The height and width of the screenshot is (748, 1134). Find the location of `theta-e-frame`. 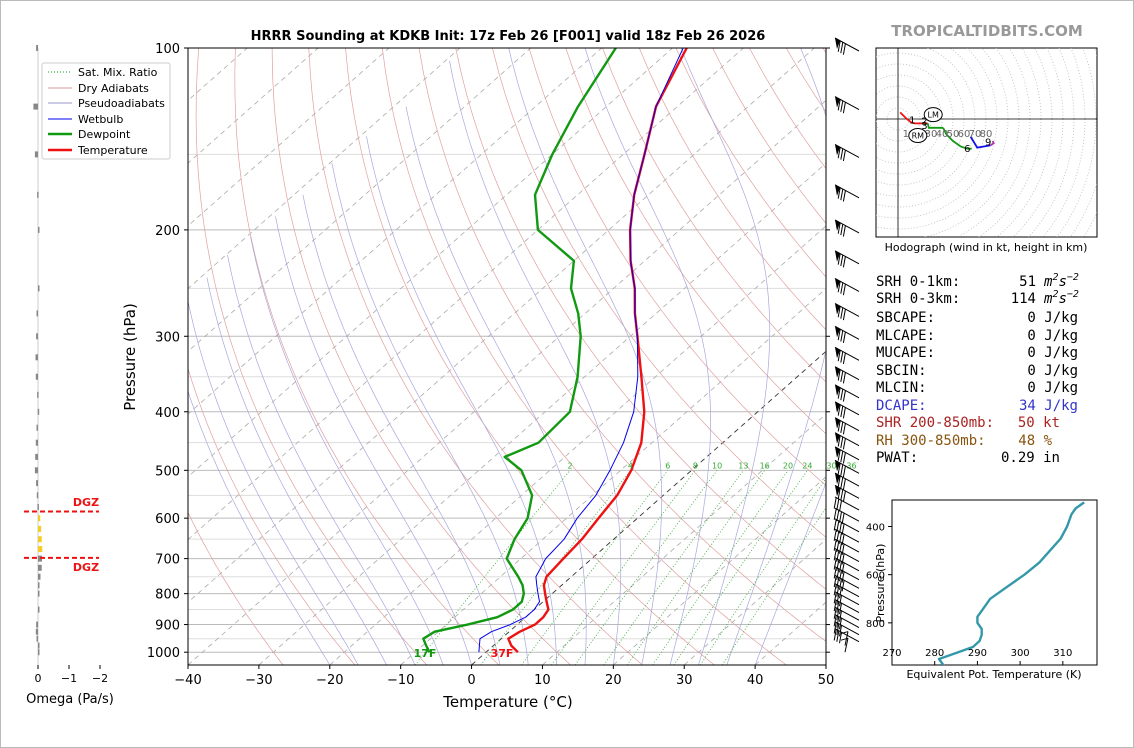

theta-e-frame is located at coordinates (994, 582).